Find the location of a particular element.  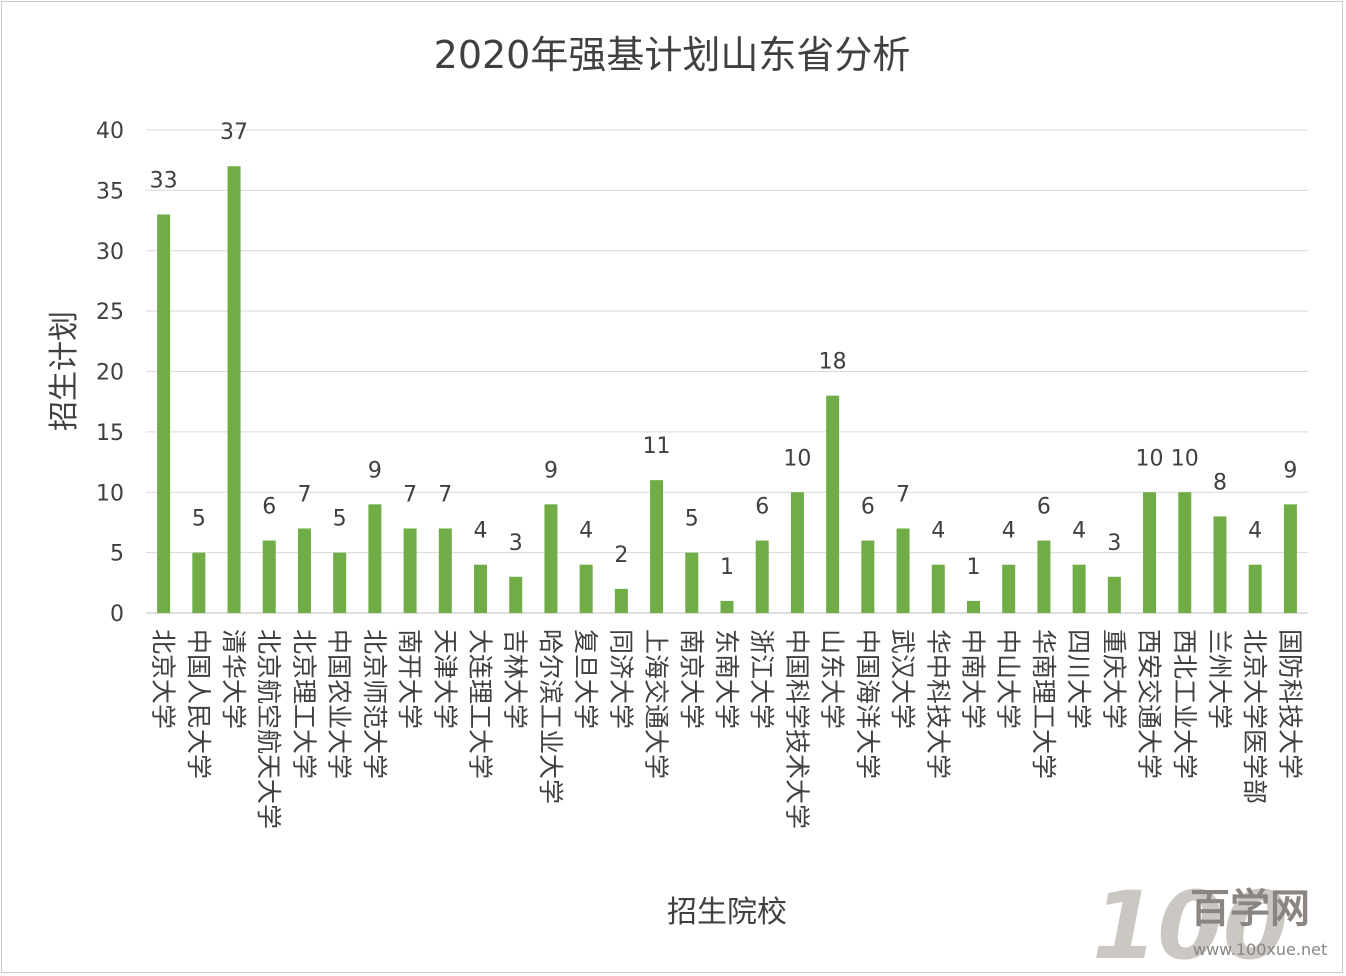

y-tick-label: 15 is located at coordinates (110, 433).